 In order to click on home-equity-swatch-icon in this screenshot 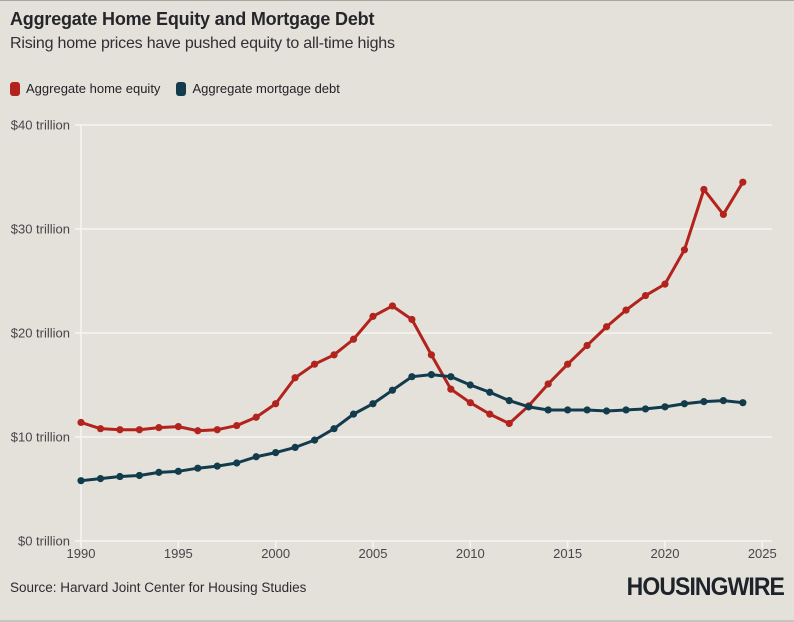, I will do `click(15, 88)`.